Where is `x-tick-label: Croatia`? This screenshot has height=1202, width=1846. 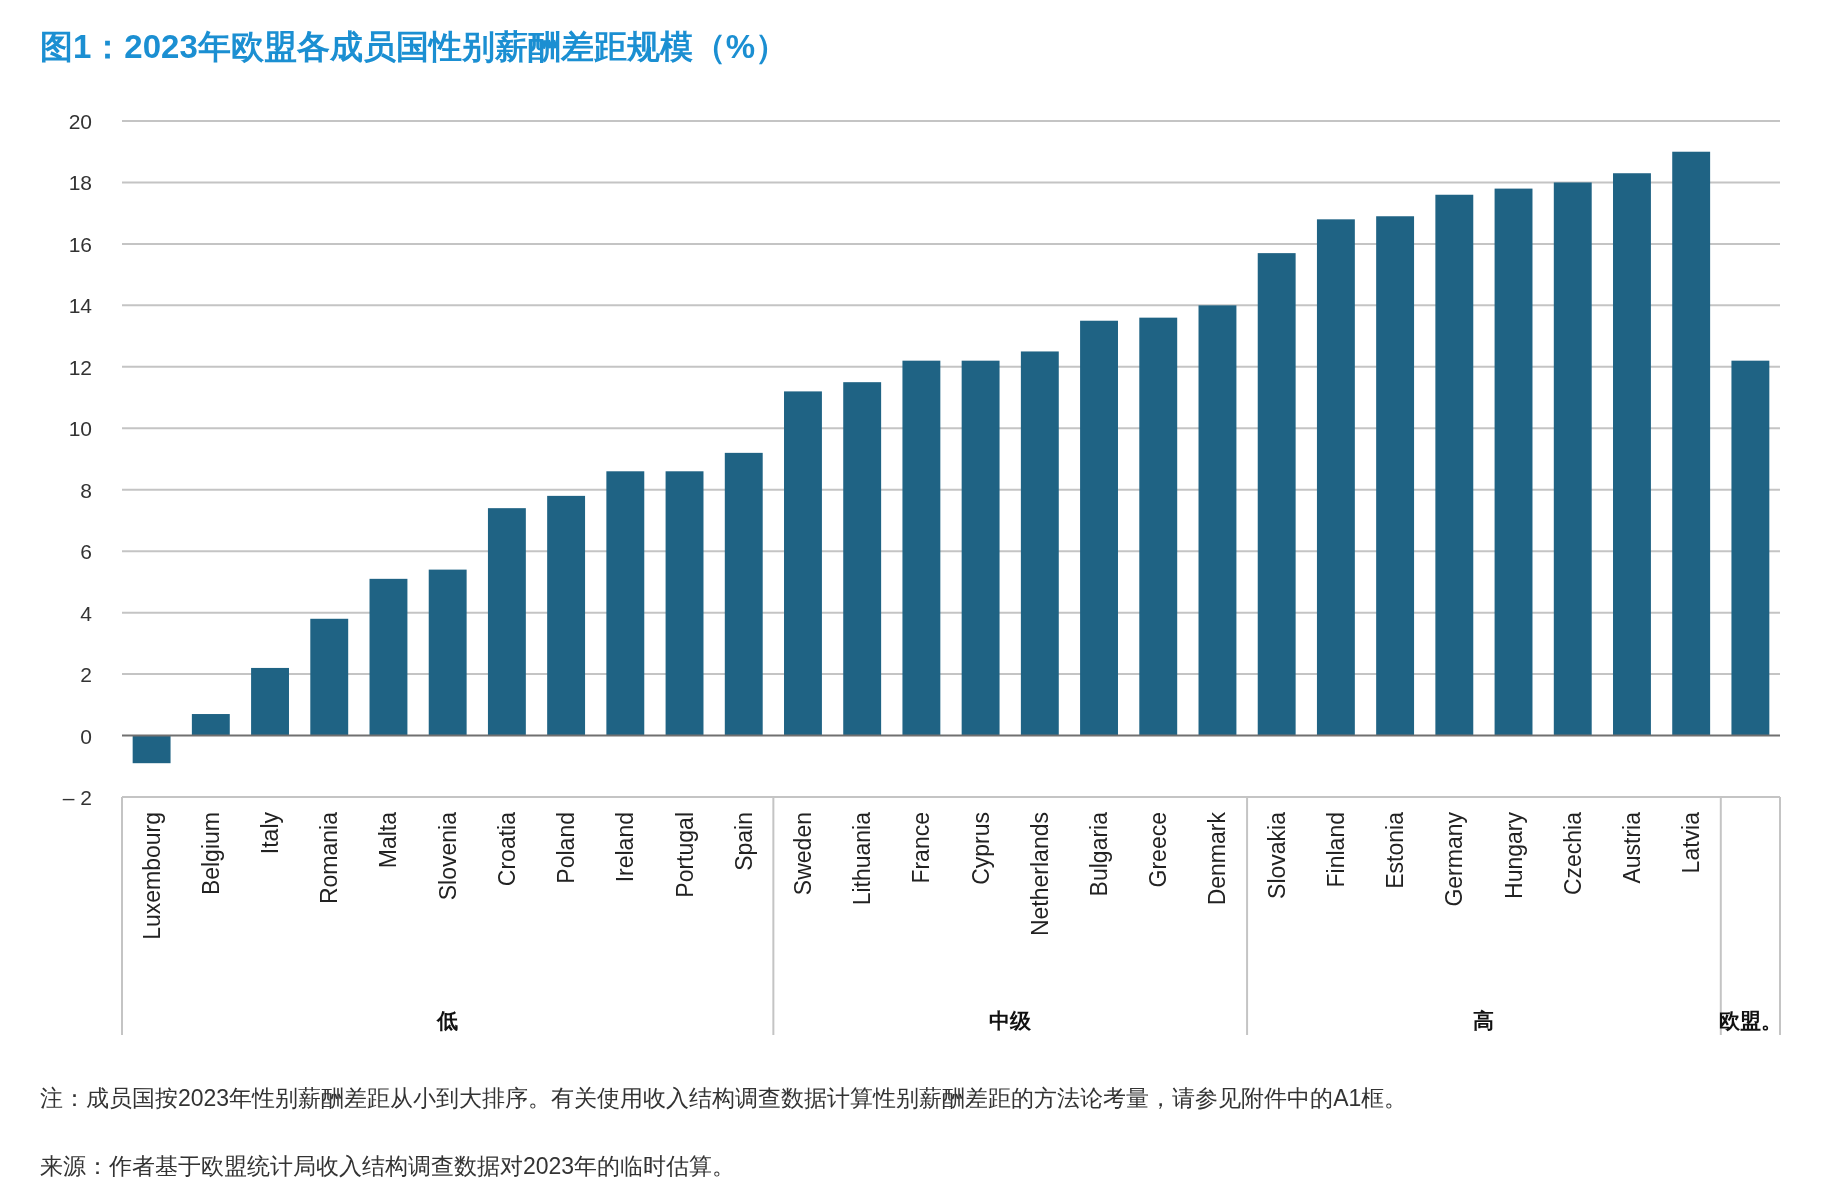 x-tick-label: Croatia is located at coordinates (506, 849).